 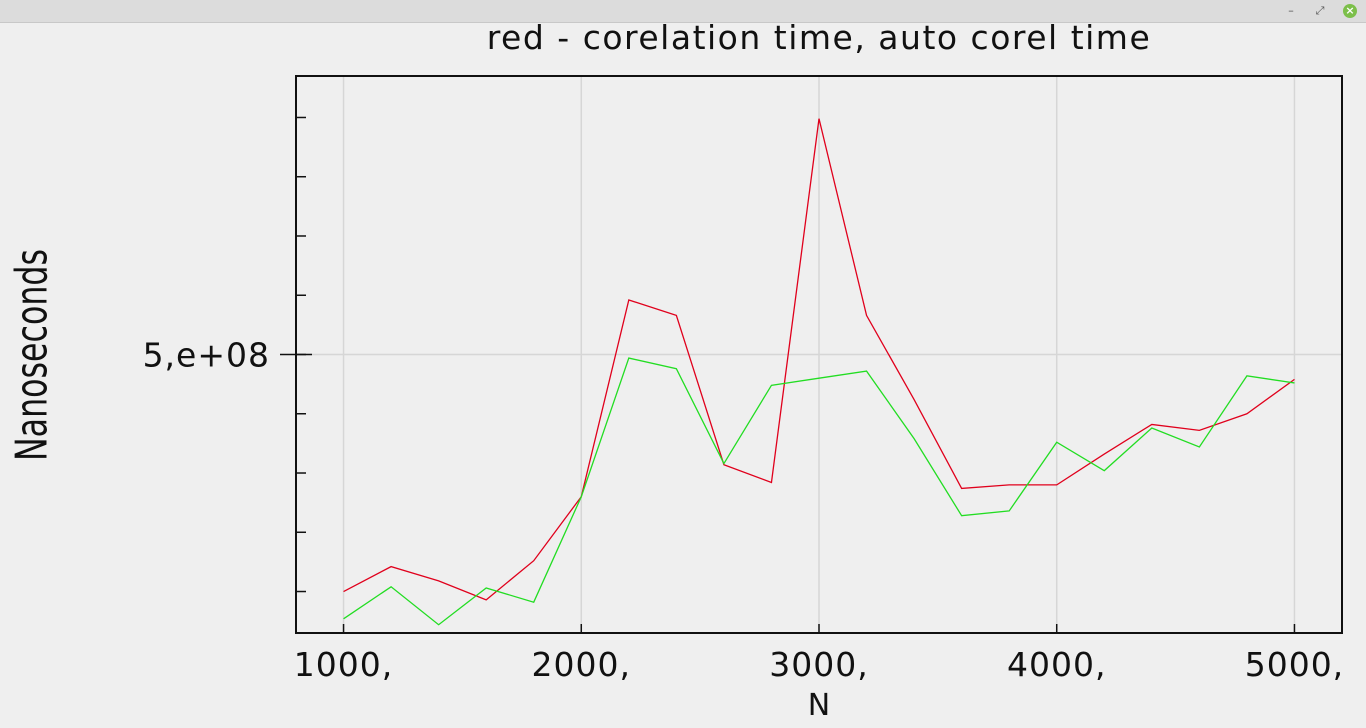 I want to click on x-tick-label: 1000,, so click(x=343, y=664).